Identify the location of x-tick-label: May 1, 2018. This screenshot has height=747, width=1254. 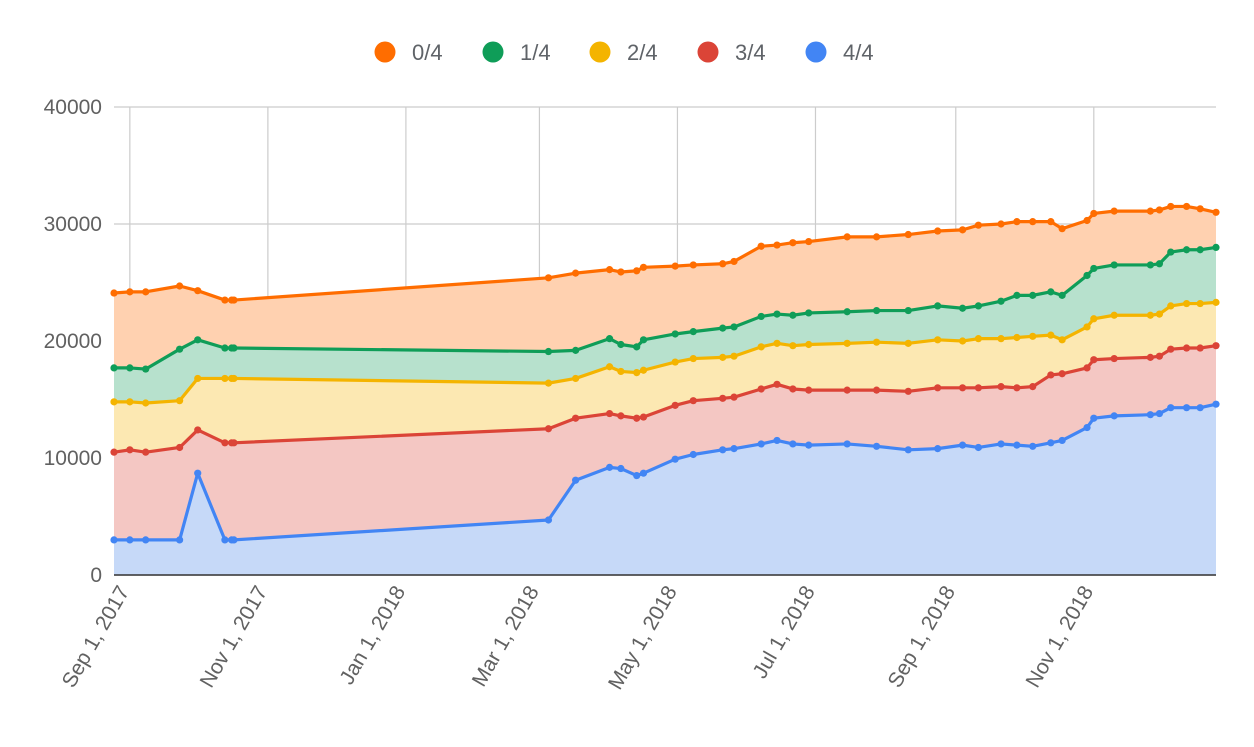
(643, 638).